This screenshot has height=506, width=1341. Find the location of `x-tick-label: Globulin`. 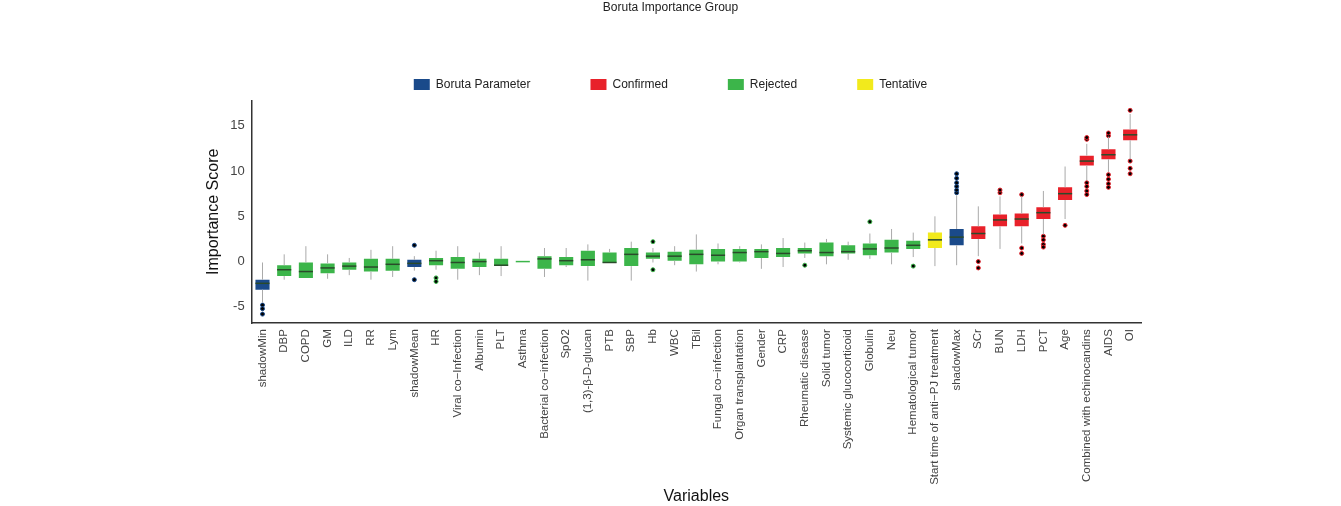

x-tick-label: Globulin is located at coordinates (869, 350).